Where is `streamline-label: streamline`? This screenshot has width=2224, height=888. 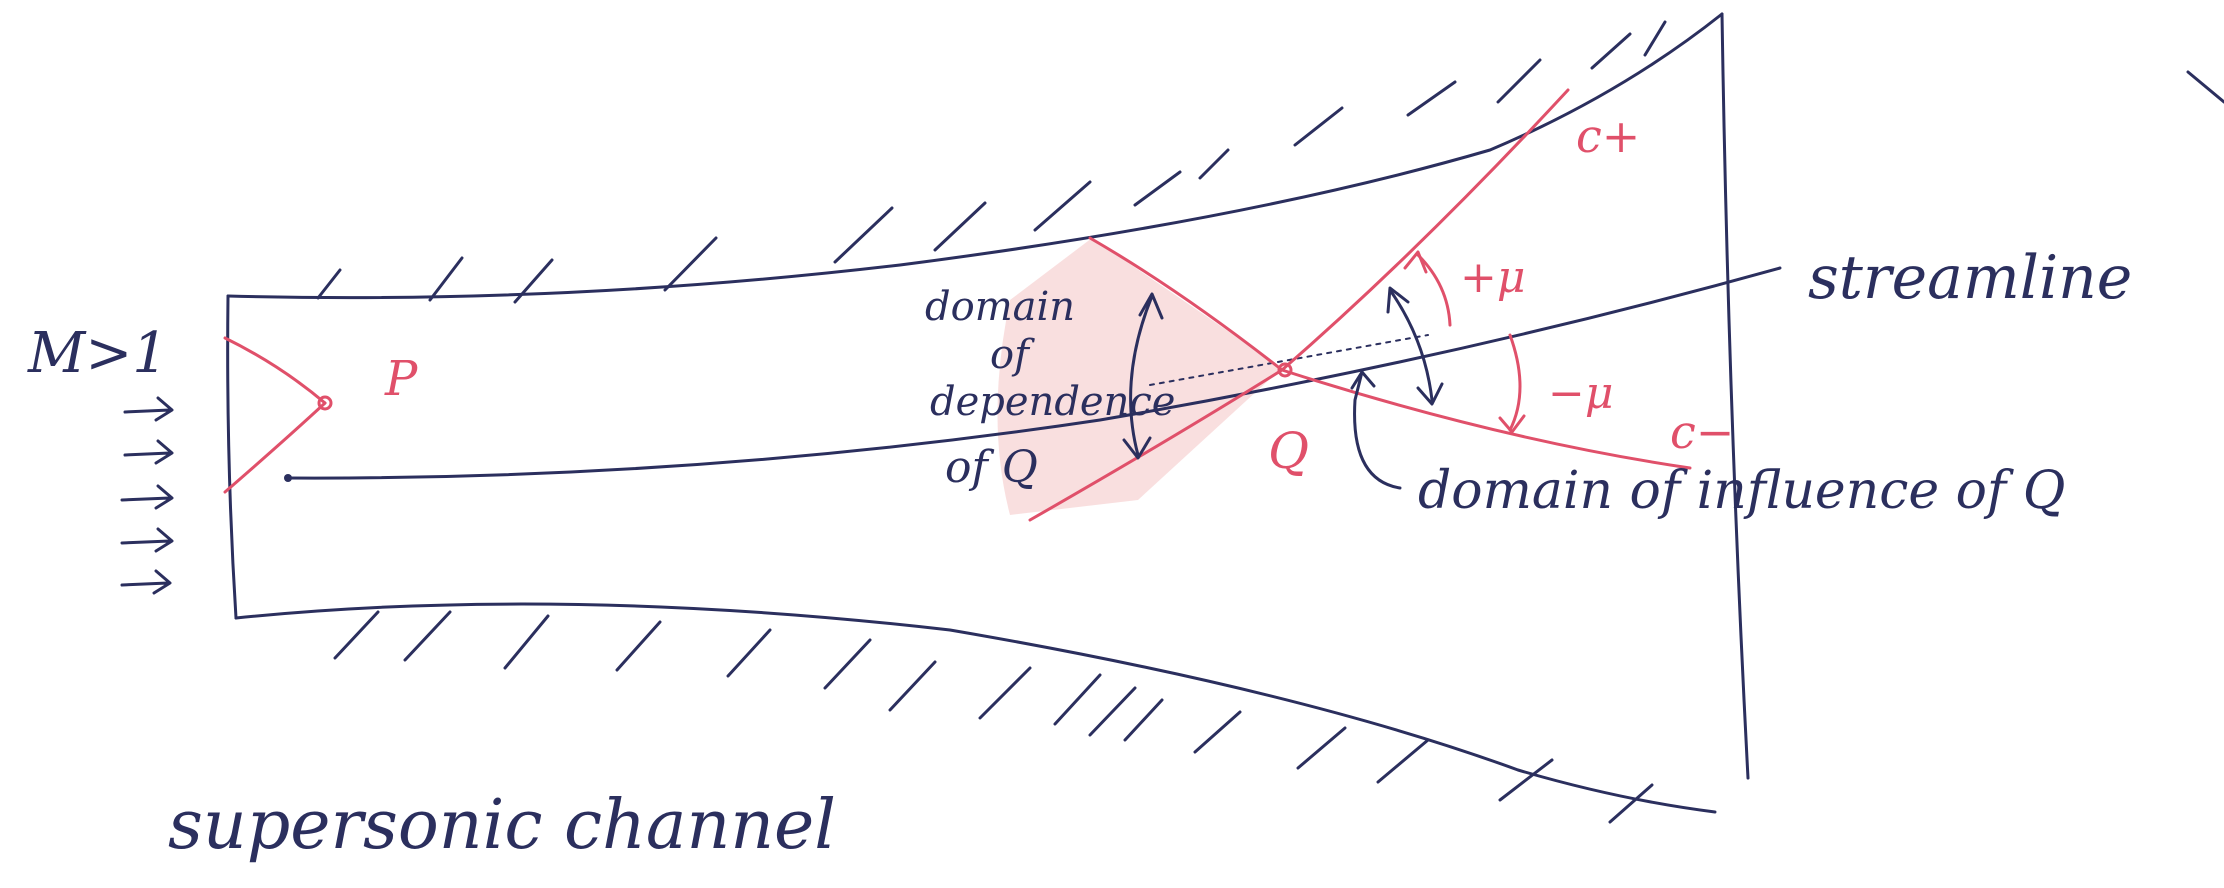
streamline-label: streamline is located at coordinates (1970, 278).